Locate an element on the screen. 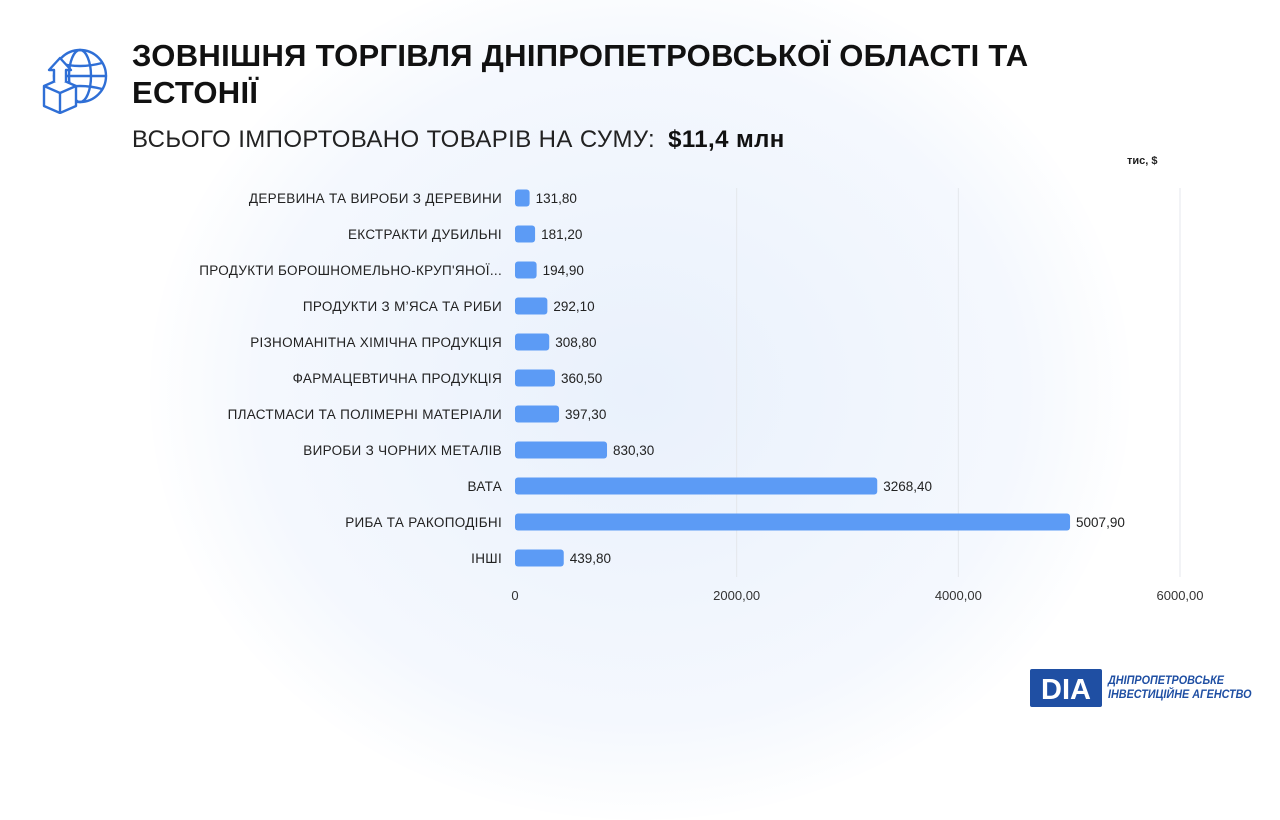  x-axis-ticks: 0 2000,00 4000,00 6000,00 is located at coordinates (857, 595).